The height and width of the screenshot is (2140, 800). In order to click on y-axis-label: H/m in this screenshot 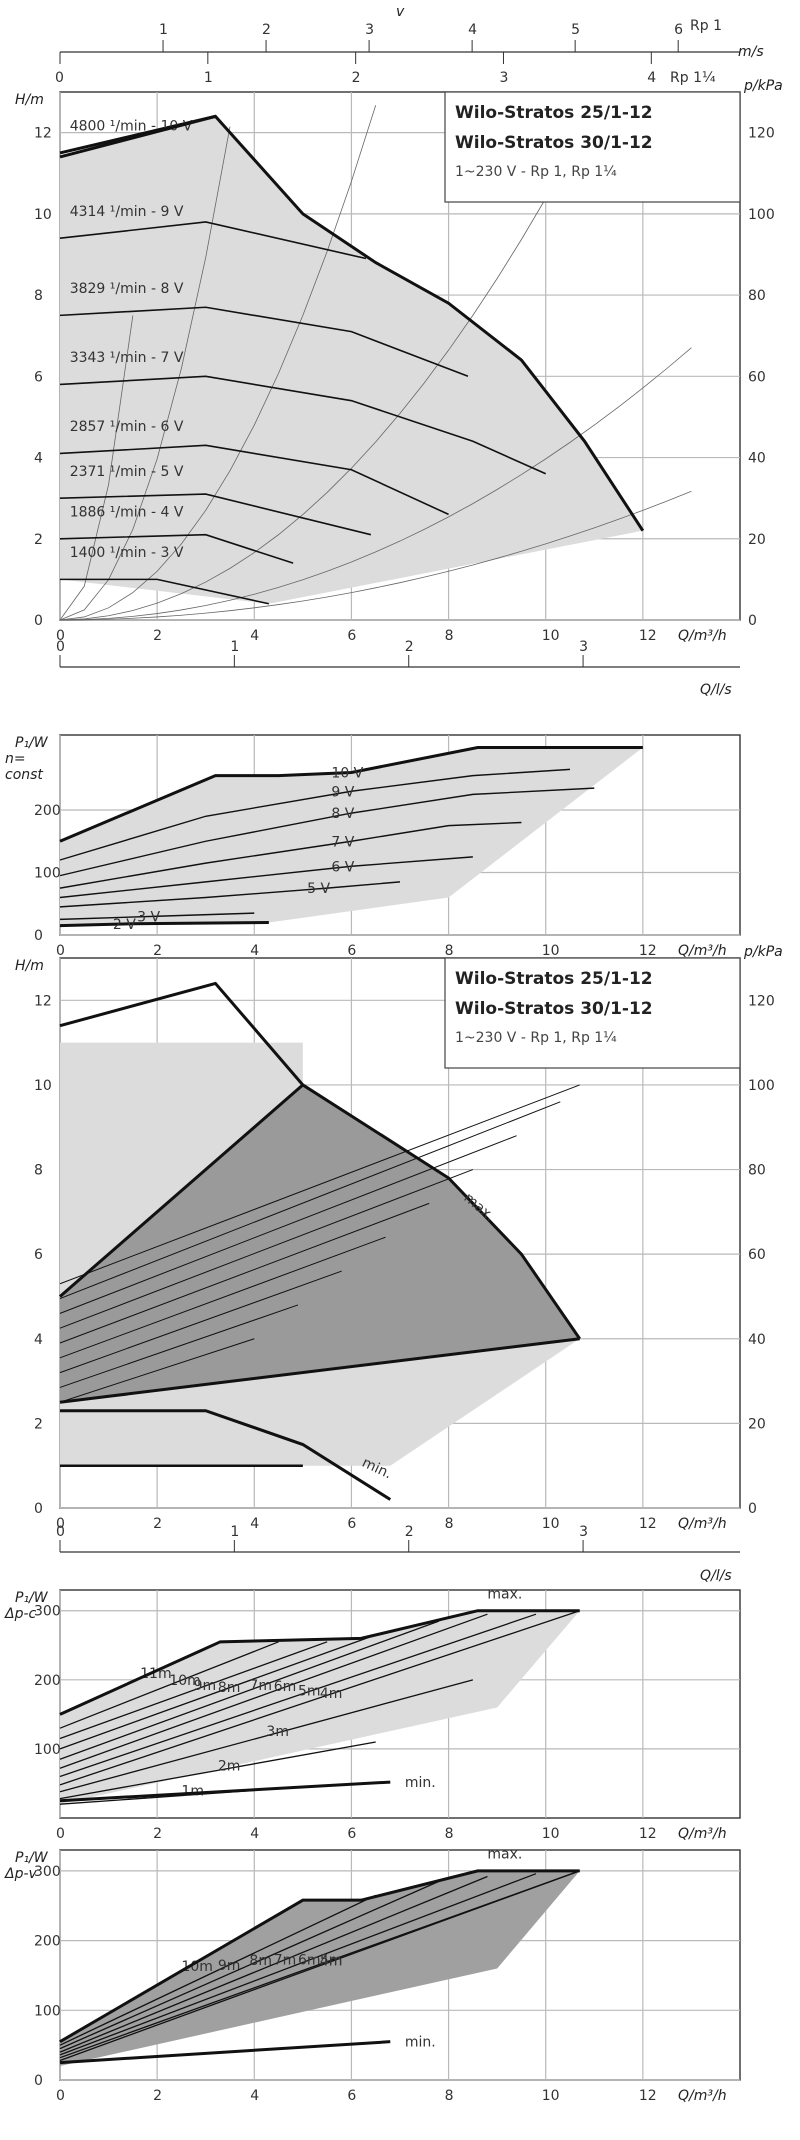, I will do `click(29, 966)`.